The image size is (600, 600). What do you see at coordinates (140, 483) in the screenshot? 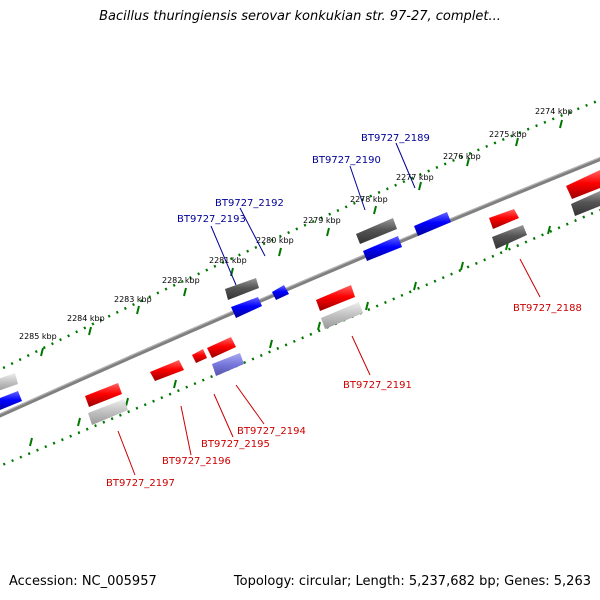
I see `gene-label-bt9727-2197: BT9727_2197` at bounding box center [140, 483].